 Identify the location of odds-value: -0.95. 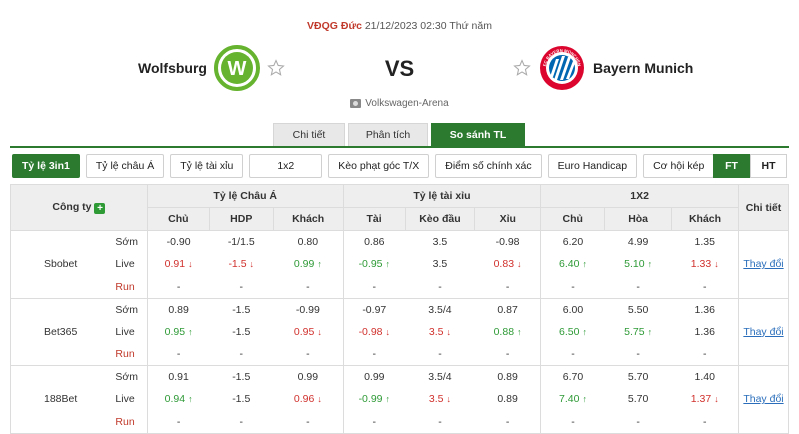
(370, 264).